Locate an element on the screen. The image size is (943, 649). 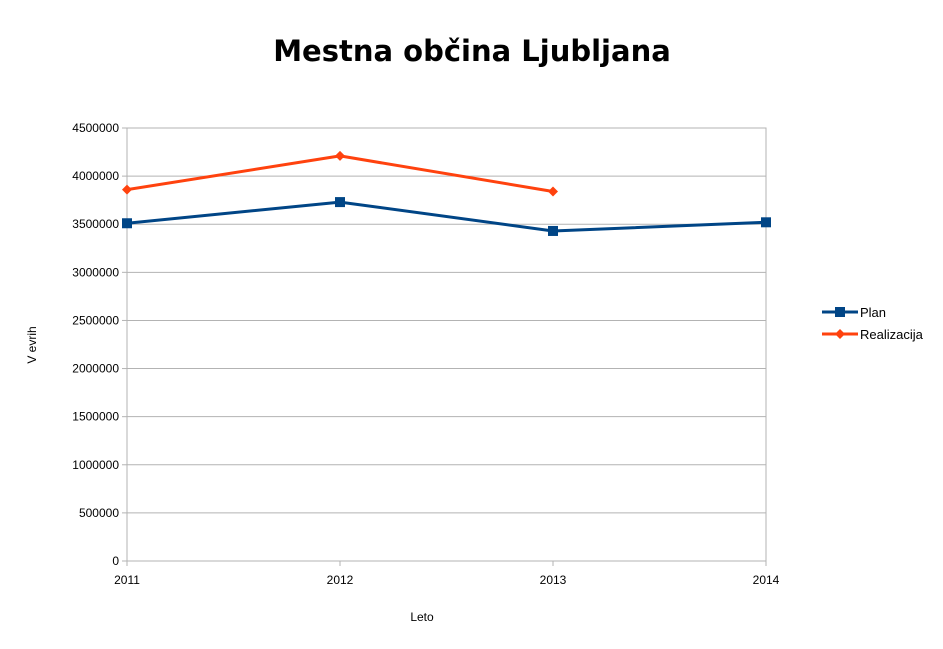
y-tick-label: 2000000 is located at coordinates (95, 369).